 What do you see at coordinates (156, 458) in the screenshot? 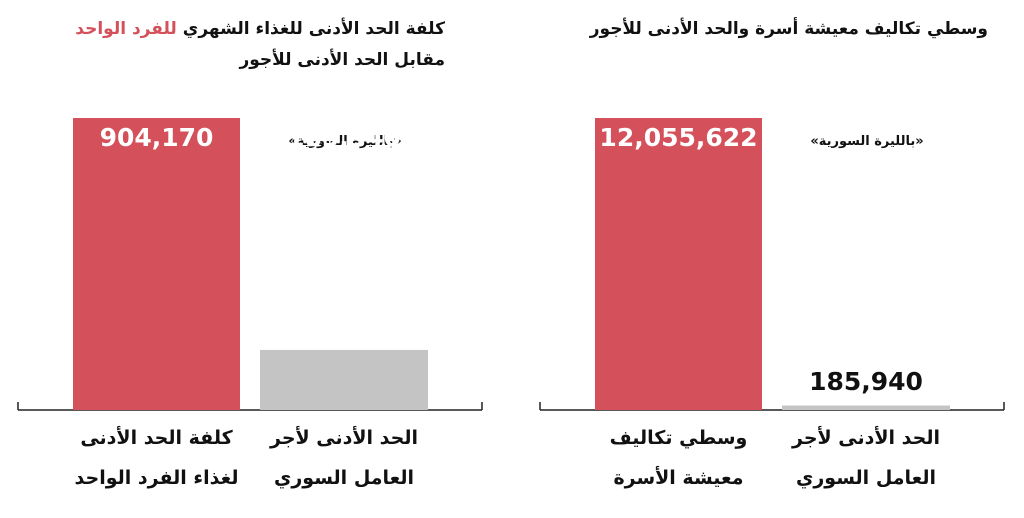
I see `category-label: كلفة الحد الأدنى لغذاء الفرد الواحد` at bounding box center [156, 458].